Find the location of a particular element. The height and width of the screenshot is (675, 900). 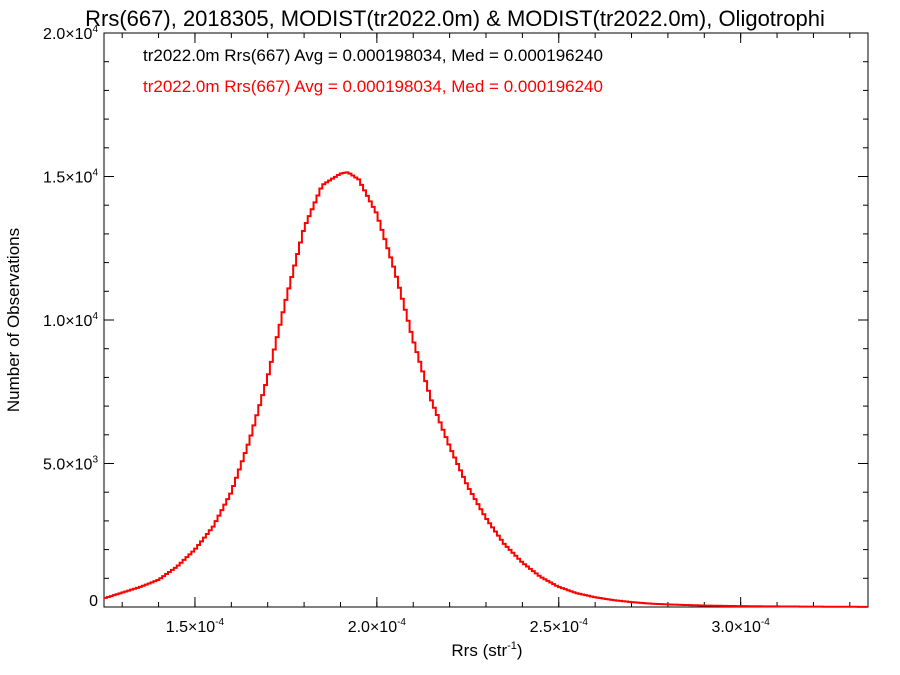

y-tick-label-mantissa: 5.0×10 is located at coordinates (67, 465).